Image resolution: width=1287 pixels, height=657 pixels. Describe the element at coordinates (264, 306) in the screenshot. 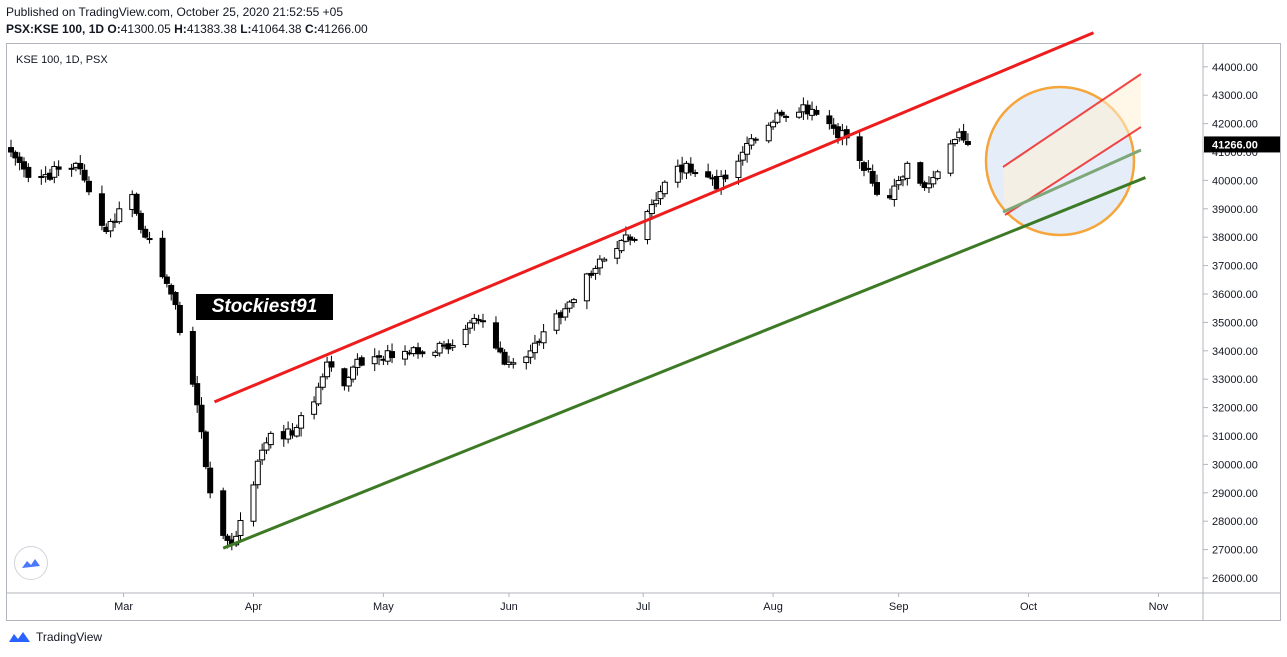

I see `watermark-text: Stockiest91` at that location.